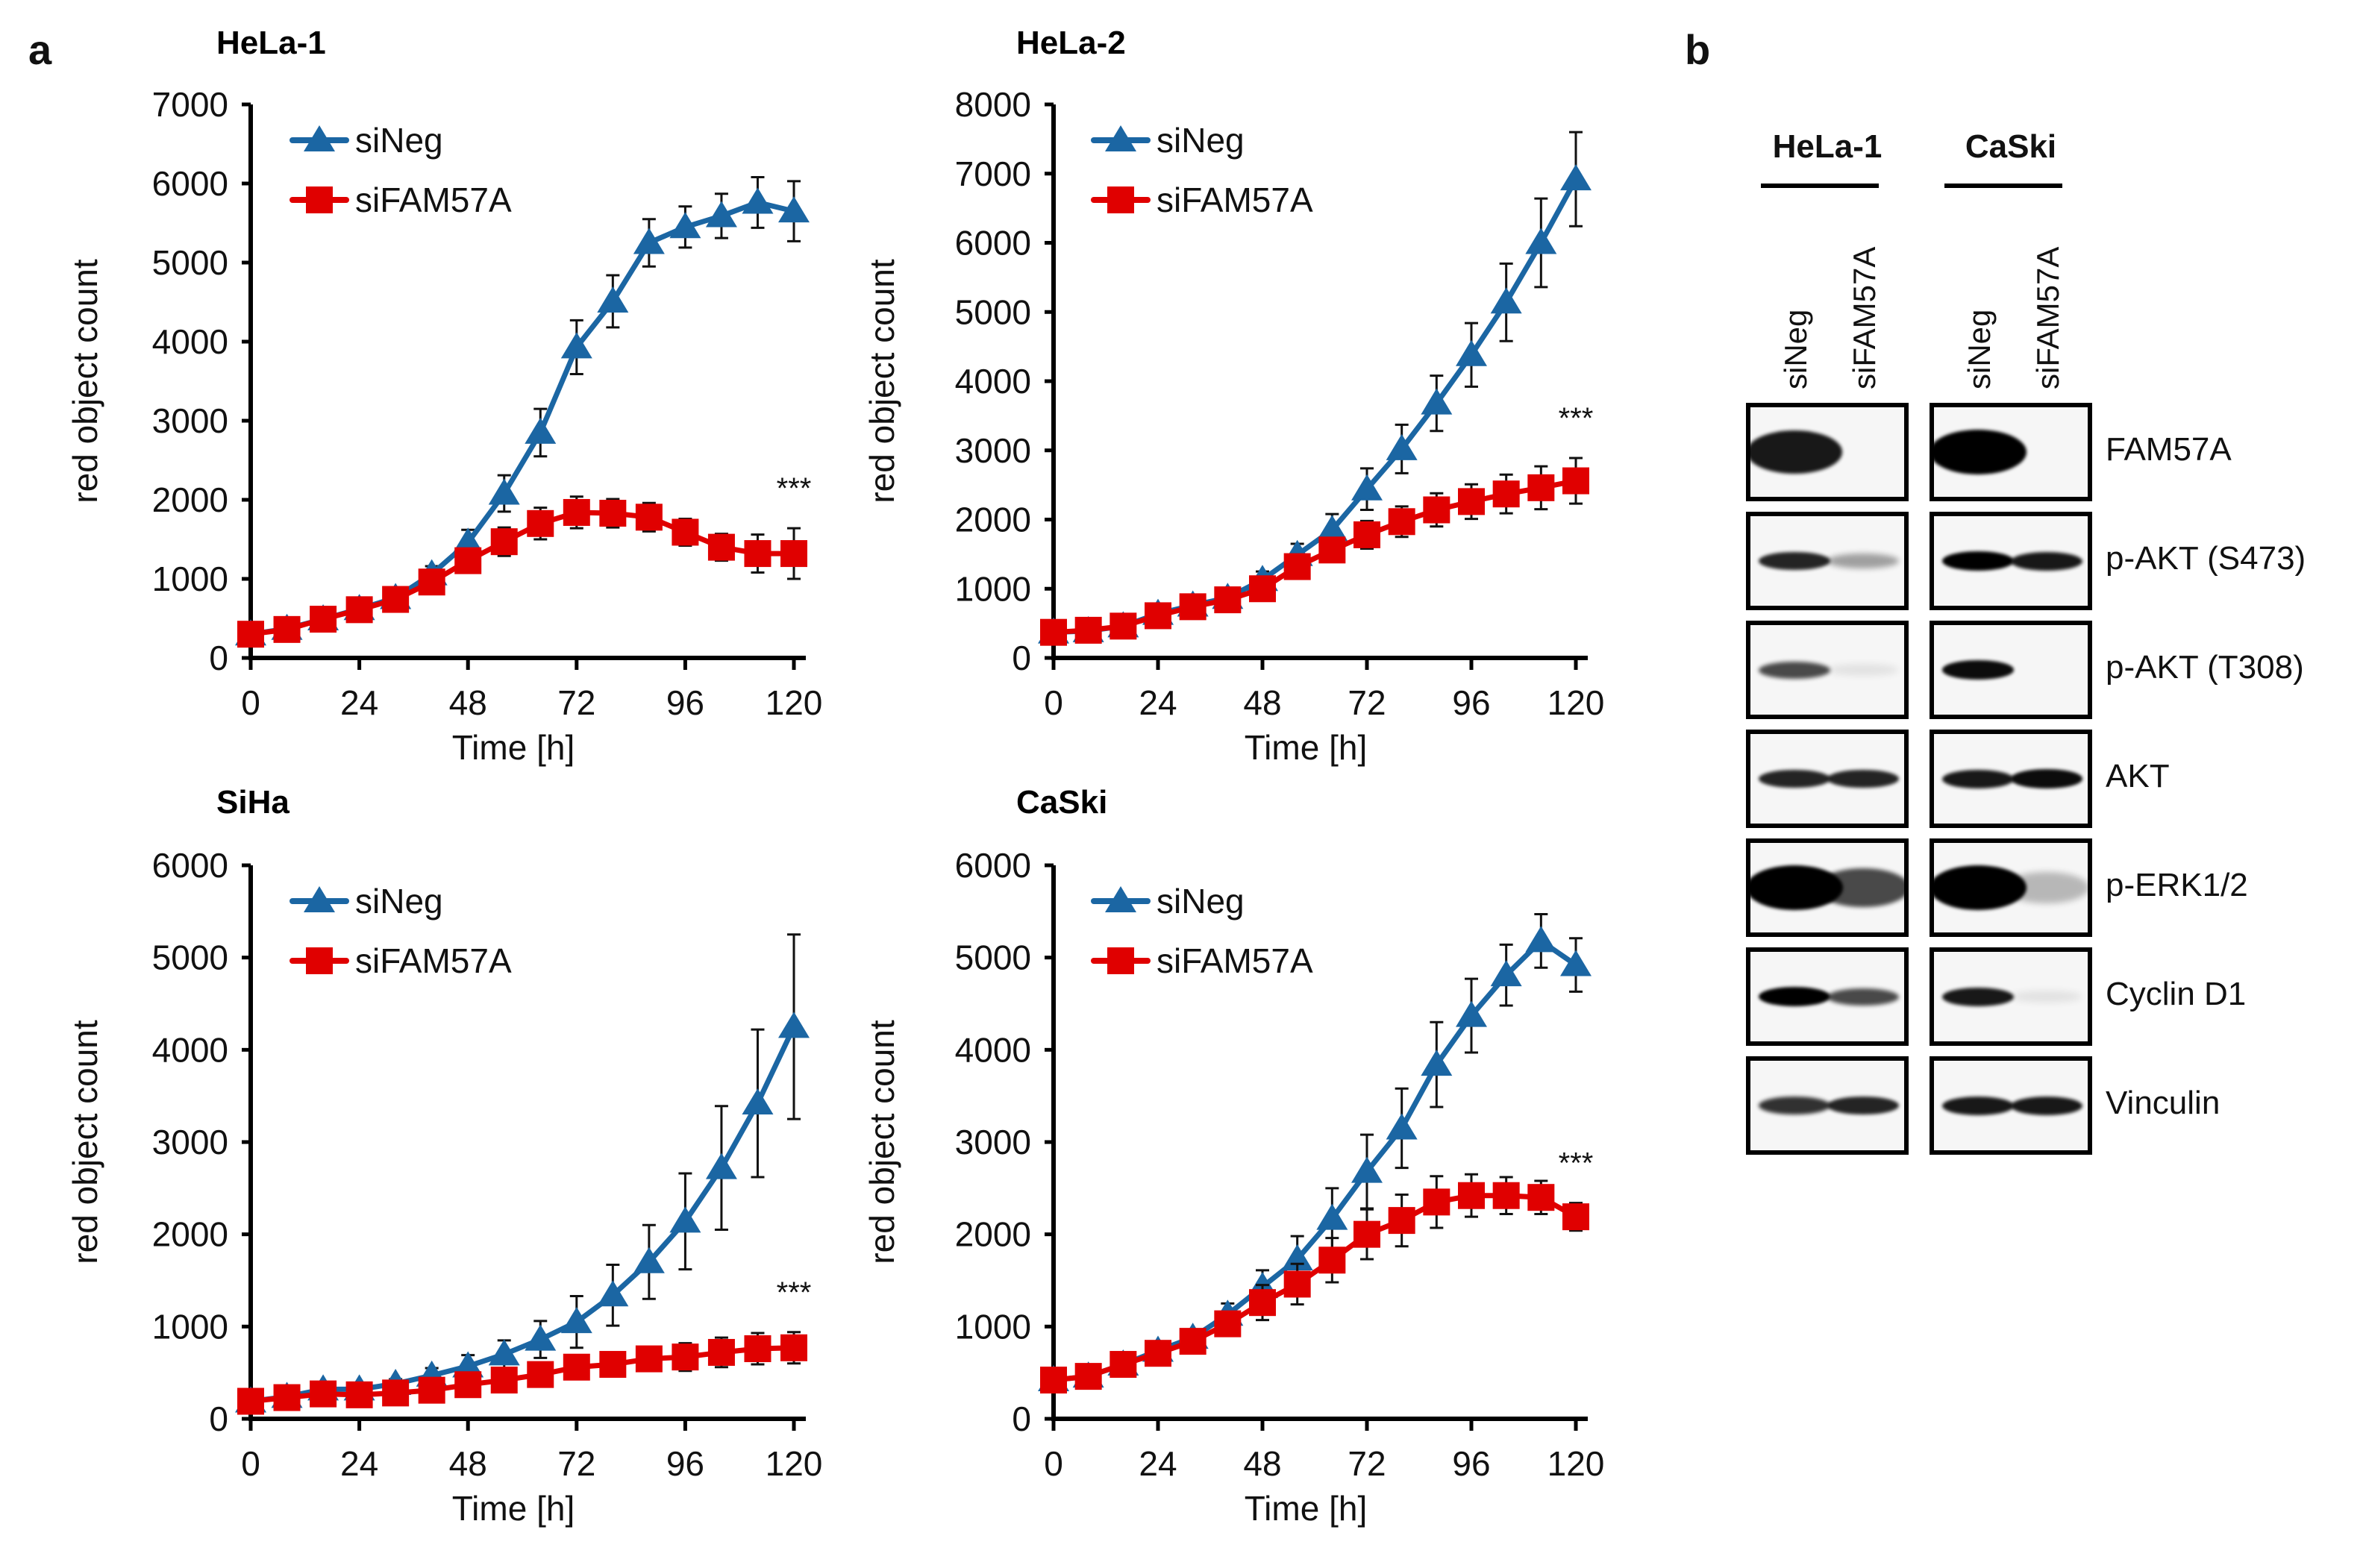 Image resolution: width=2366 pixels, height=1568 pixels. I want to click on series-siFAM57A, so click(1314, 1283).